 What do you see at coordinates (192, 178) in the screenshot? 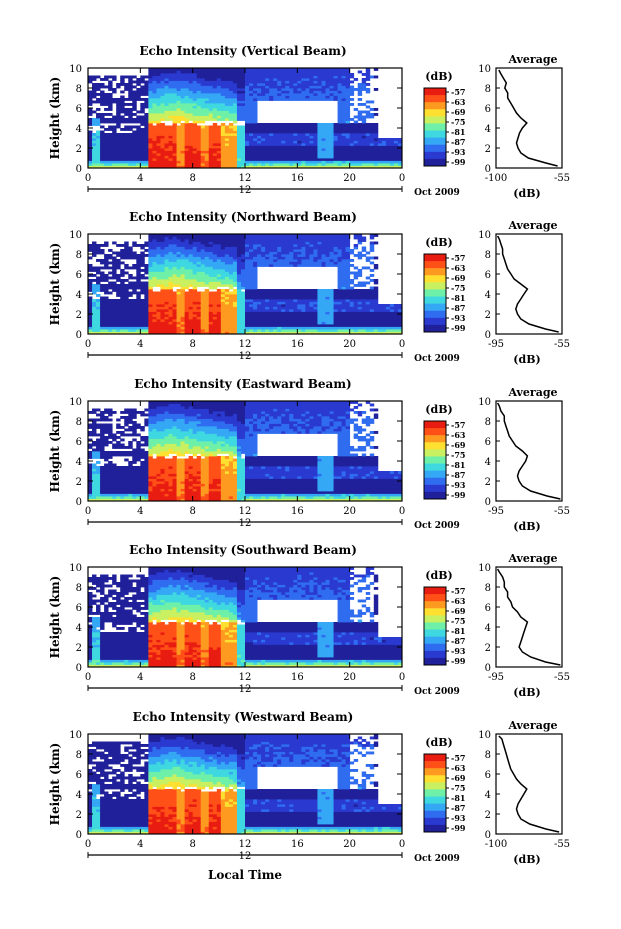
I see `x-tick-label: 8` at bounding box center [192, 178].